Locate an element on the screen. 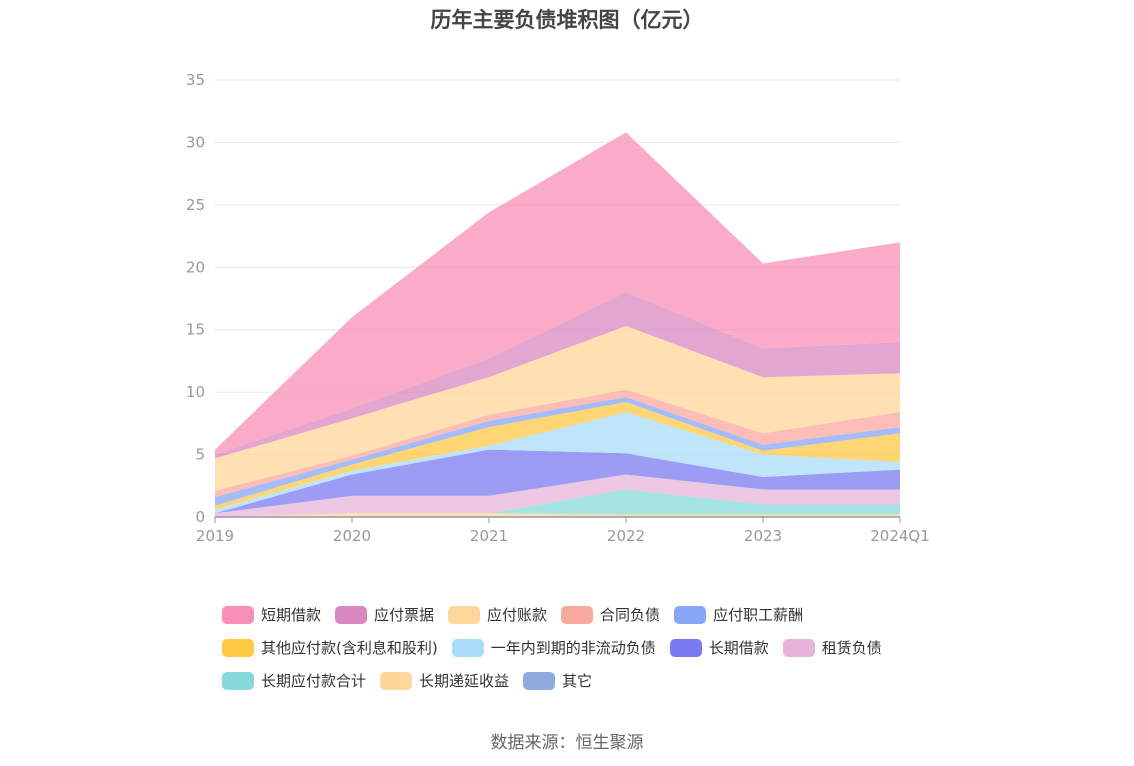 This screenshot has width=1134, height=766. legend-label: 租赁负债 is located at coordinates (851, 648).